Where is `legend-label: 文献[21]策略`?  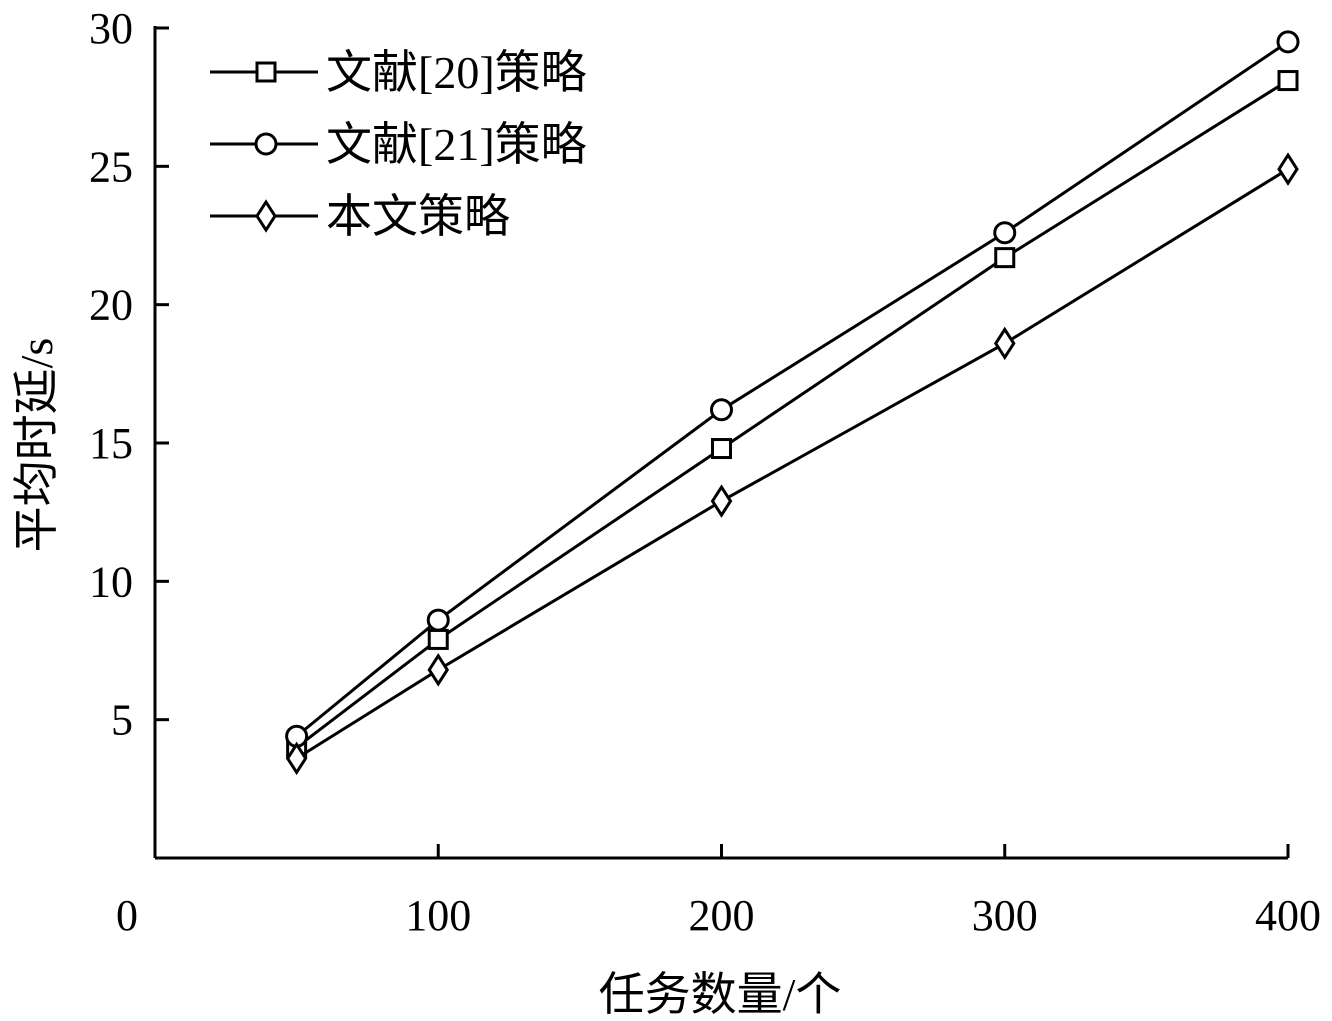 legend-label: 文献[21]策略 is located at coordinates (456, 144).